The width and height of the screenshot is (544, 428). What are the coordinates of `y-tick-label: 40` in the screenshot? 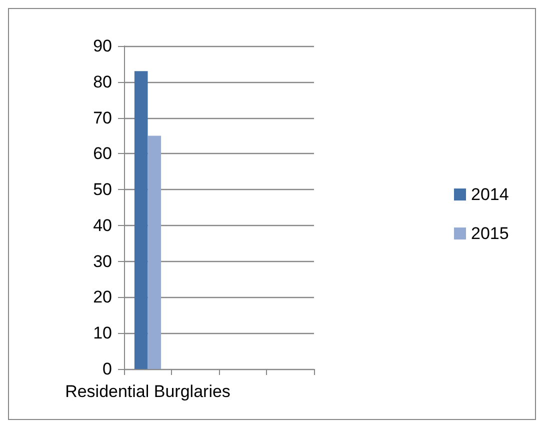 It's located at (102, 225).